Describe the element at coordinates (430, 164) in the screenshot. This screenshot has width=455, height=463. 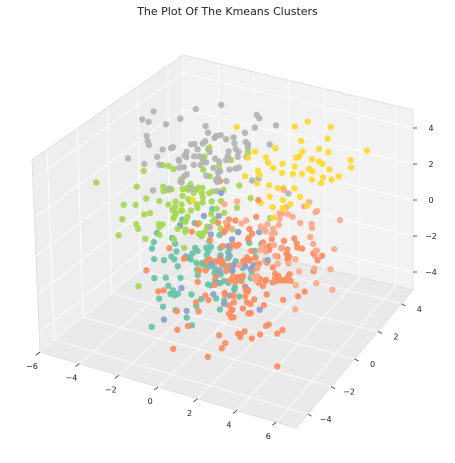
I see `z-tick-label: 2` at that location.